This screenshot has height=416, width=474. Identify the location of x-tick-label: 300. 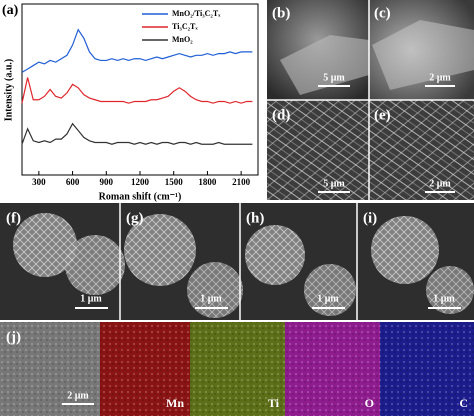
(39, 182).